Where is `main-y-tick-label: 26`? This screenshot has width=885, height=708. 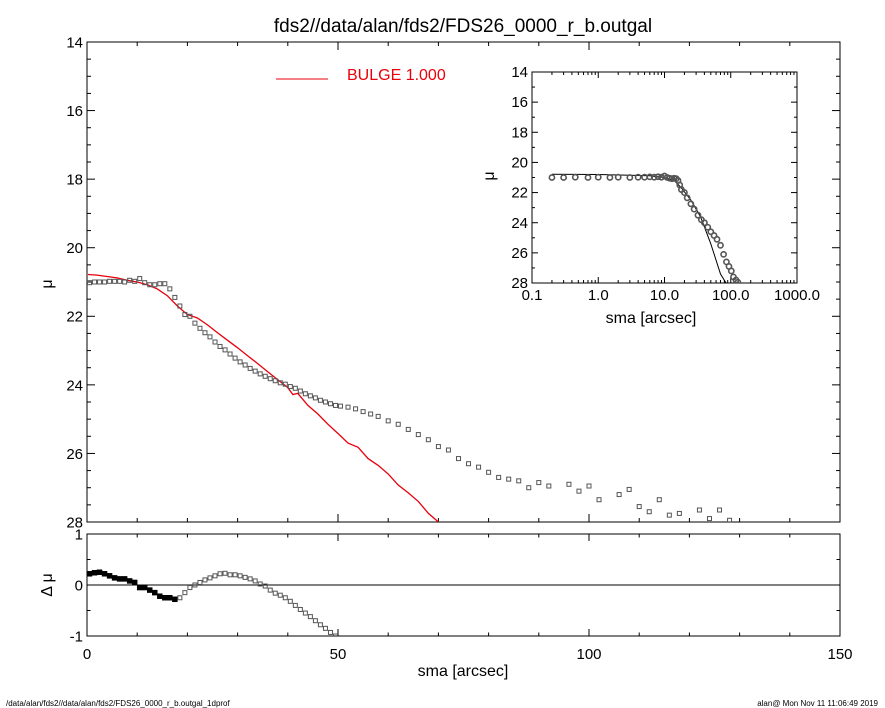
main-y-tick-label: 26 is located at coordinates (74, 454).